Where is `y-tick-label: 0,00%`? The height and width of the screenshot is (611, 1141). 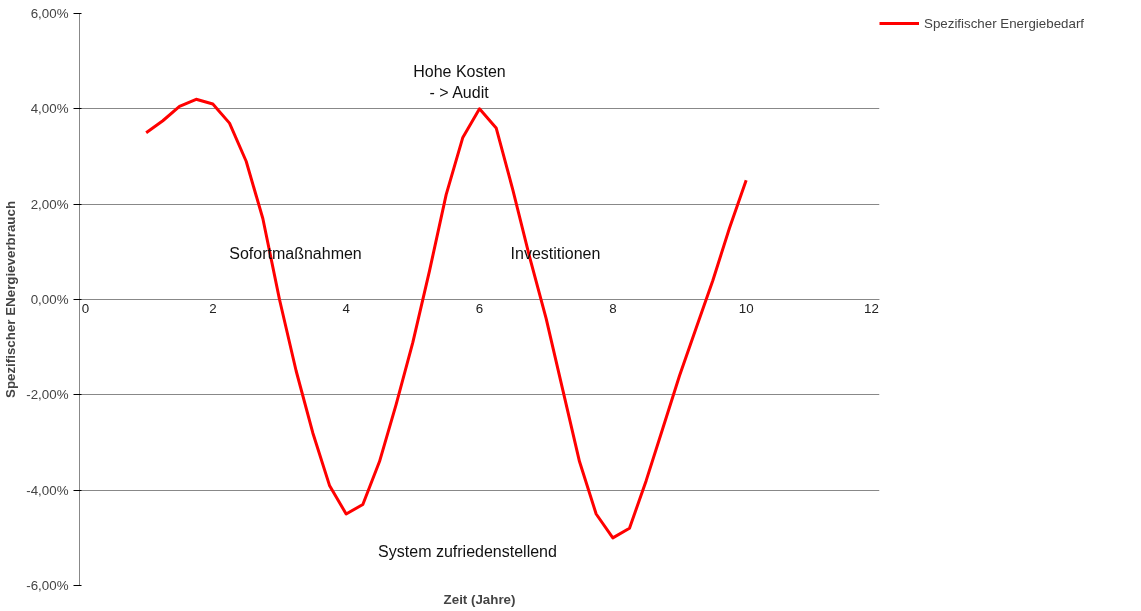 y-tick-label: 0,00% is located at coordinates (49, 299).